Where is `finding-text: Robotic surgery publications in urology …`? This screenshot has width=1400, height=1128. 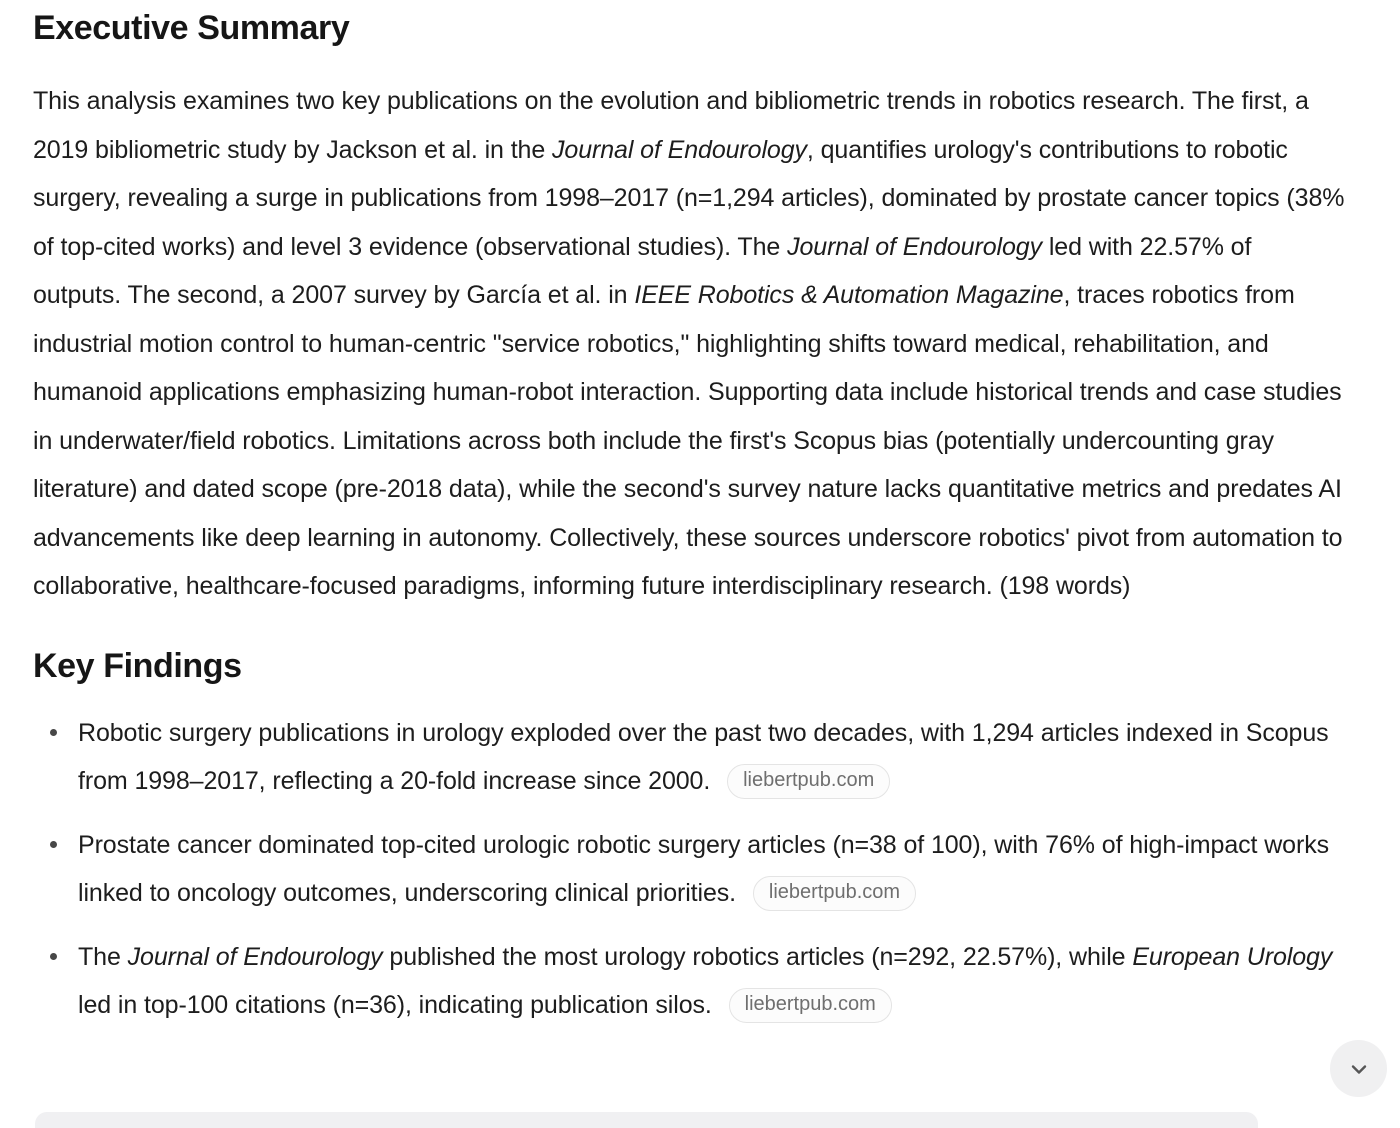
finding-text: Robotic surgery publications in urology … is located at coordinates (703, 757).